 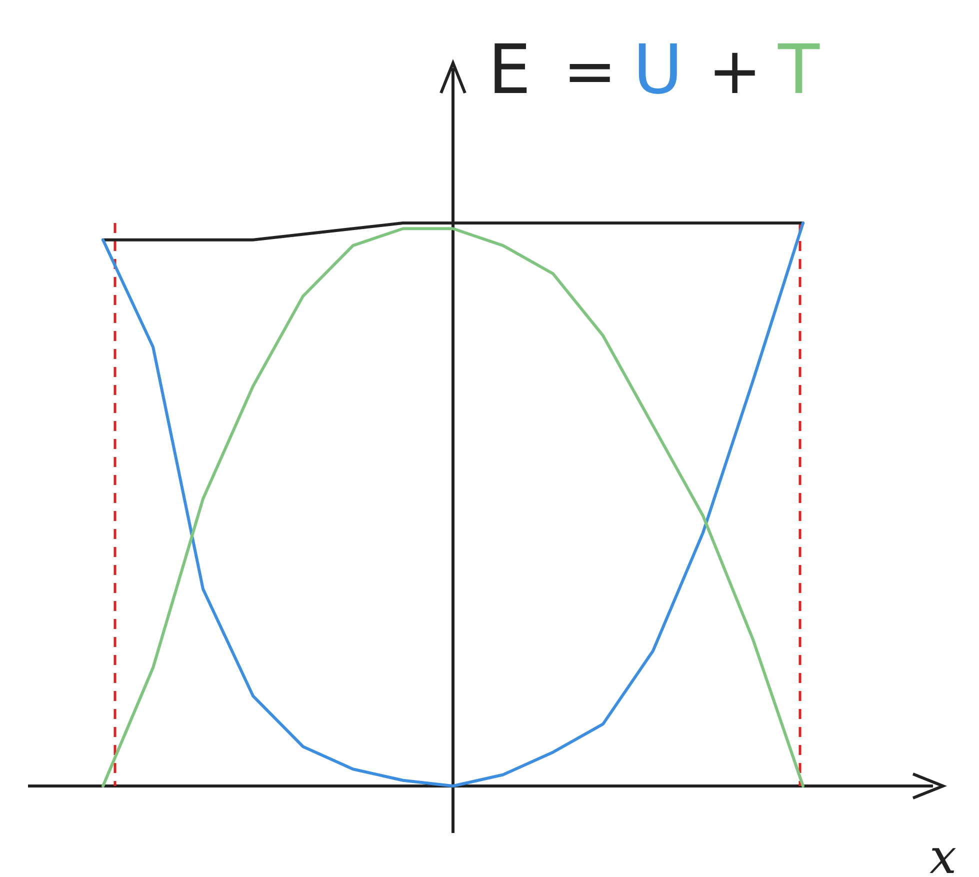 I want to click on text: U, so click(x=658, y=70).